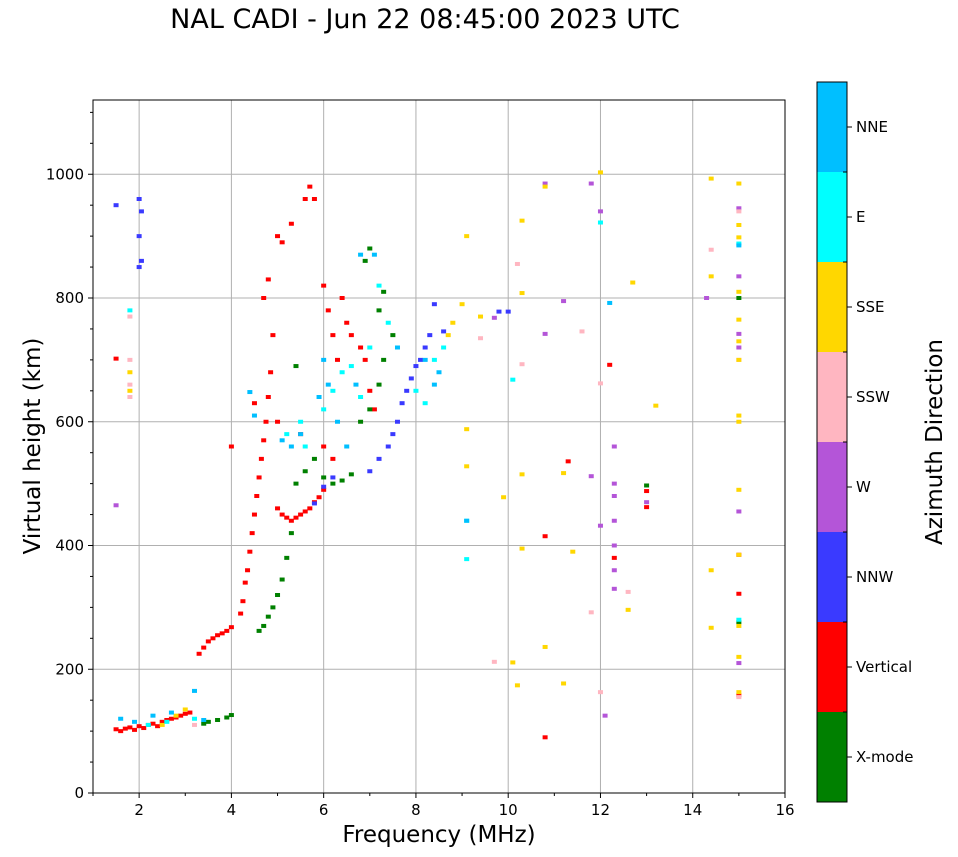 This screenshot has width=958, height=857. I want to click on x-tick-label: 12, so click(600, 810).